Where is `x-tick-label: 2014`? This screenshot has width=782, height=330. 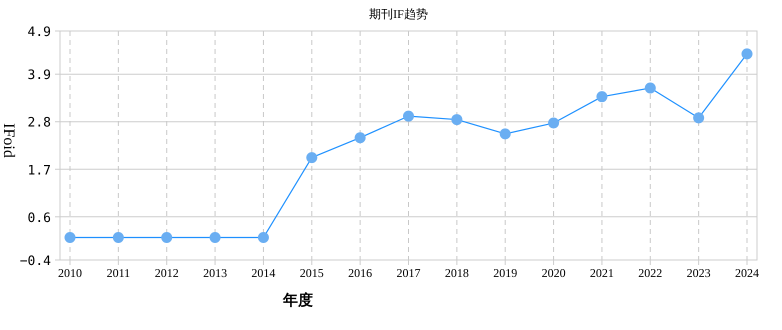
x-tick-label: 2014 is located at coordinates (263, 273).